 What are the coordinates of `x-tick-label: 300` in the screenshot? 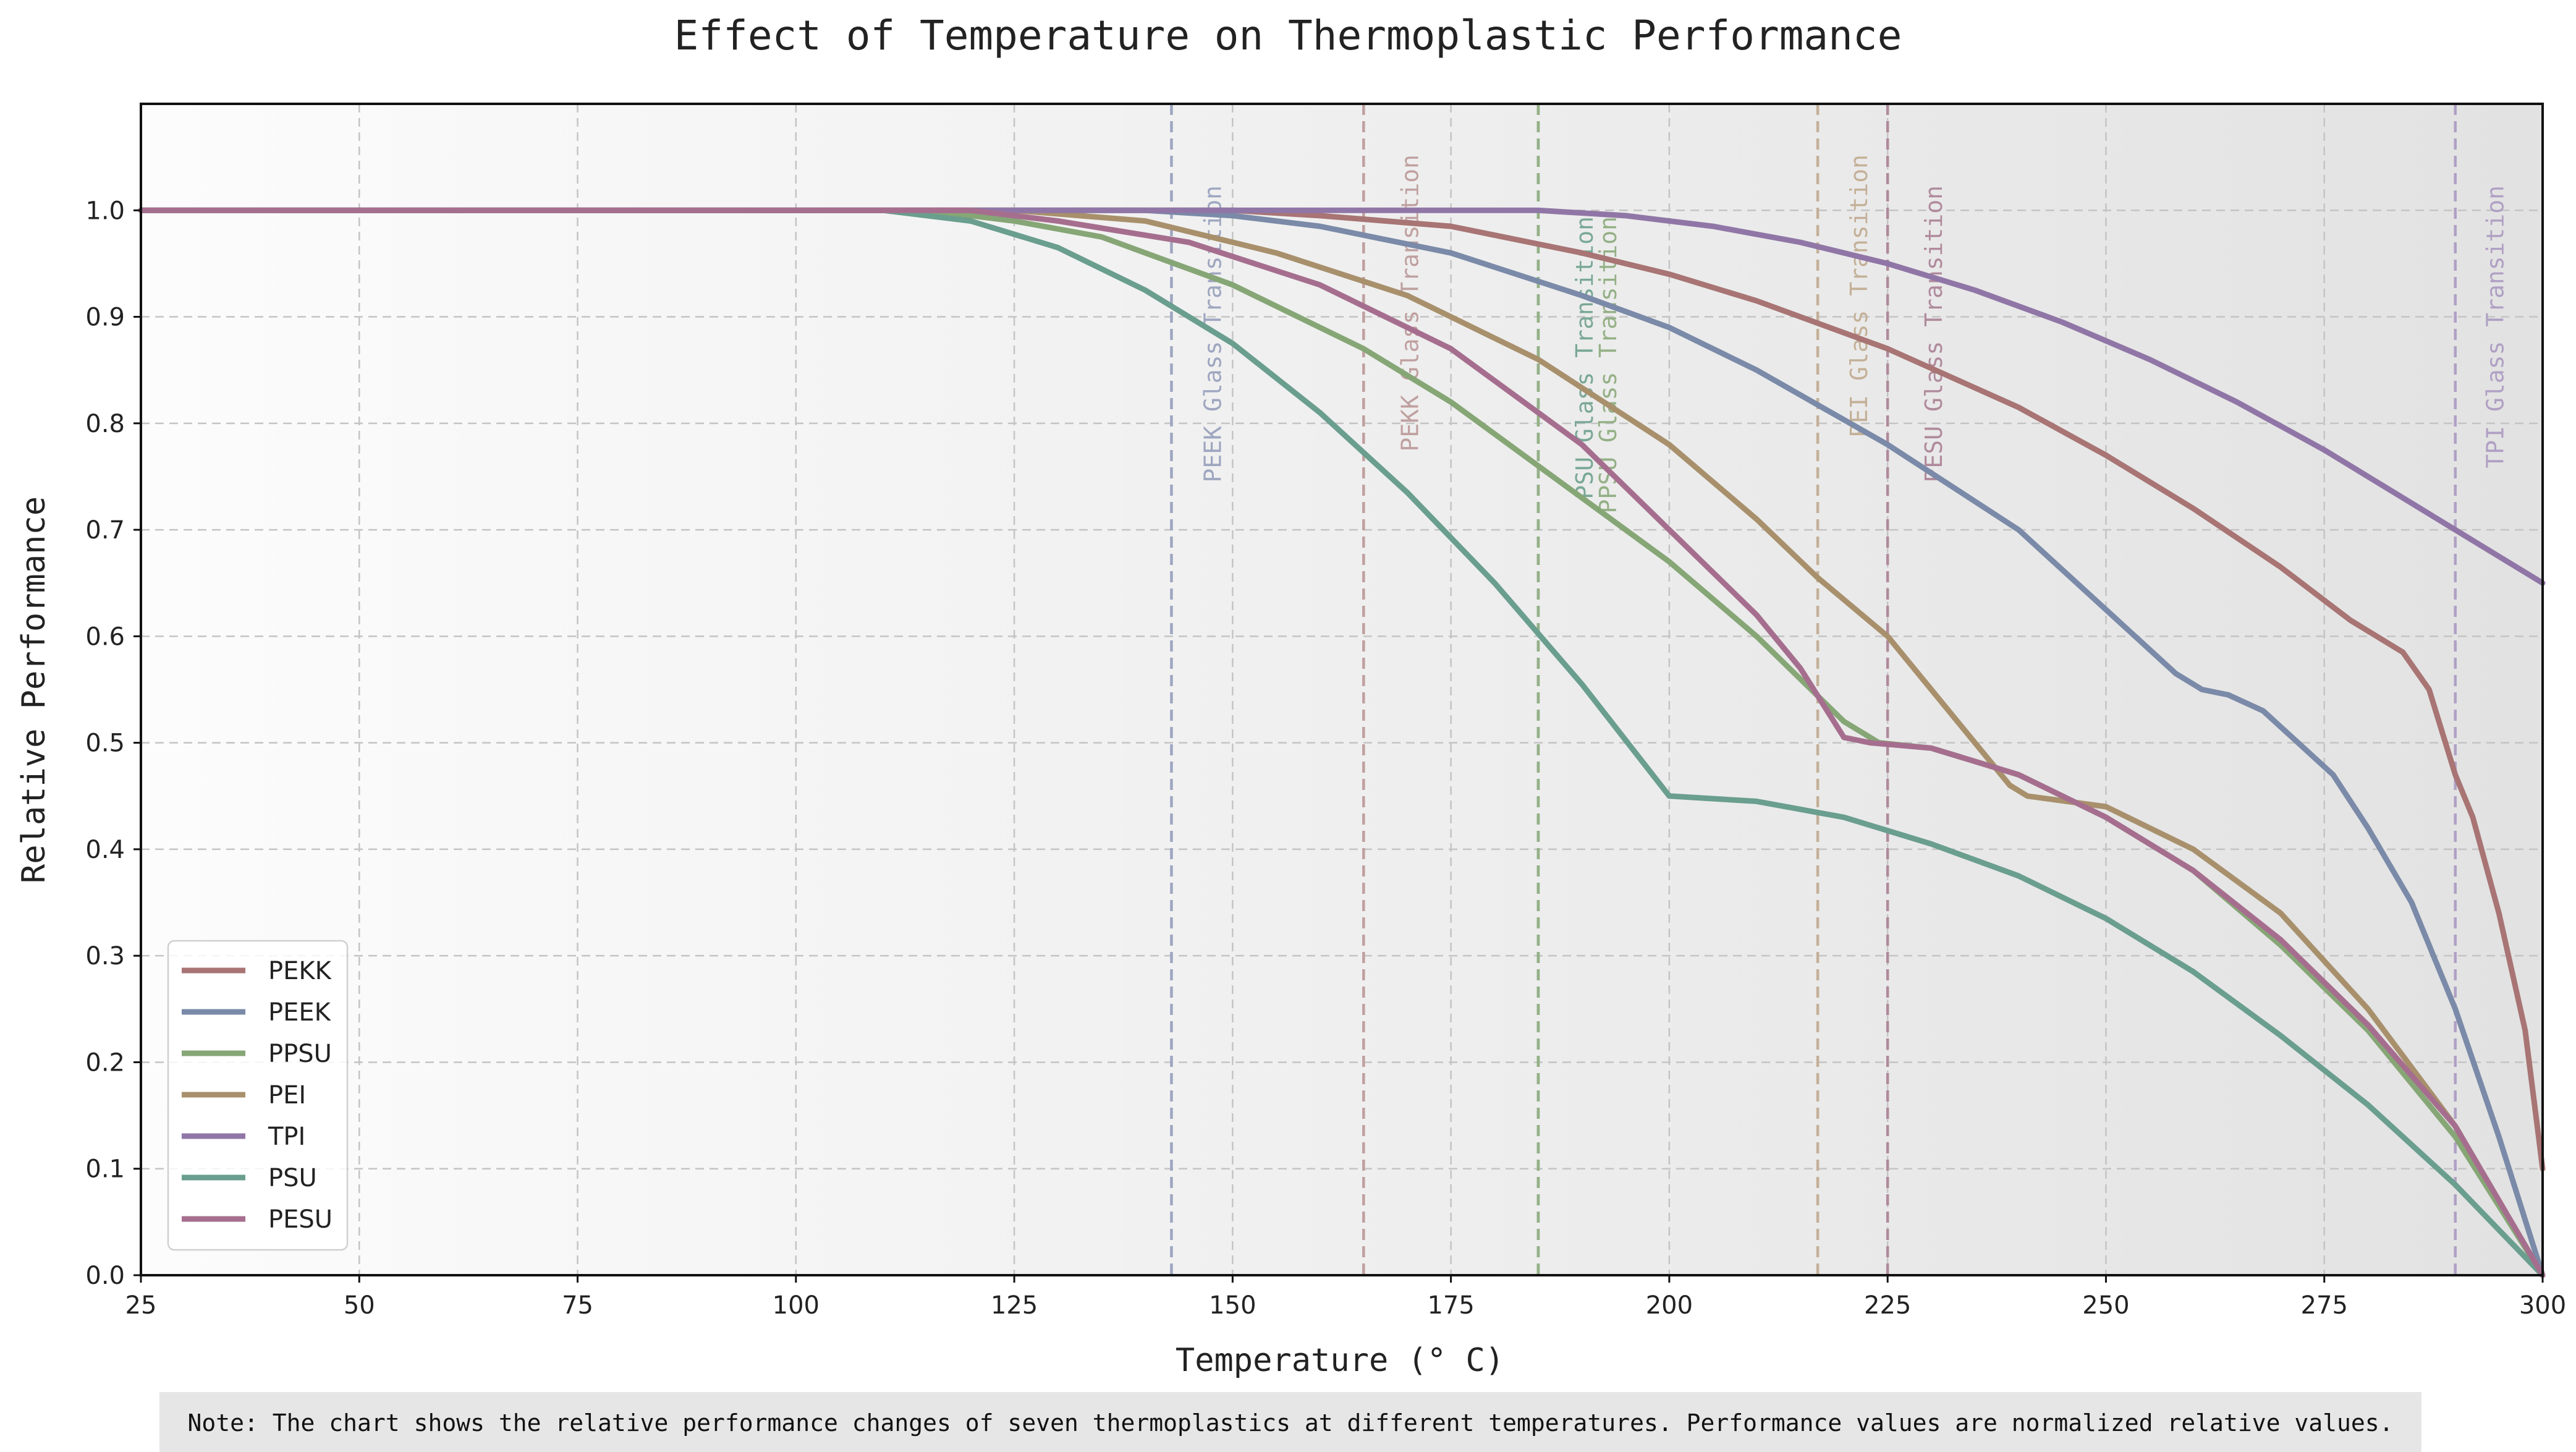 It's located at (2542, 1305).